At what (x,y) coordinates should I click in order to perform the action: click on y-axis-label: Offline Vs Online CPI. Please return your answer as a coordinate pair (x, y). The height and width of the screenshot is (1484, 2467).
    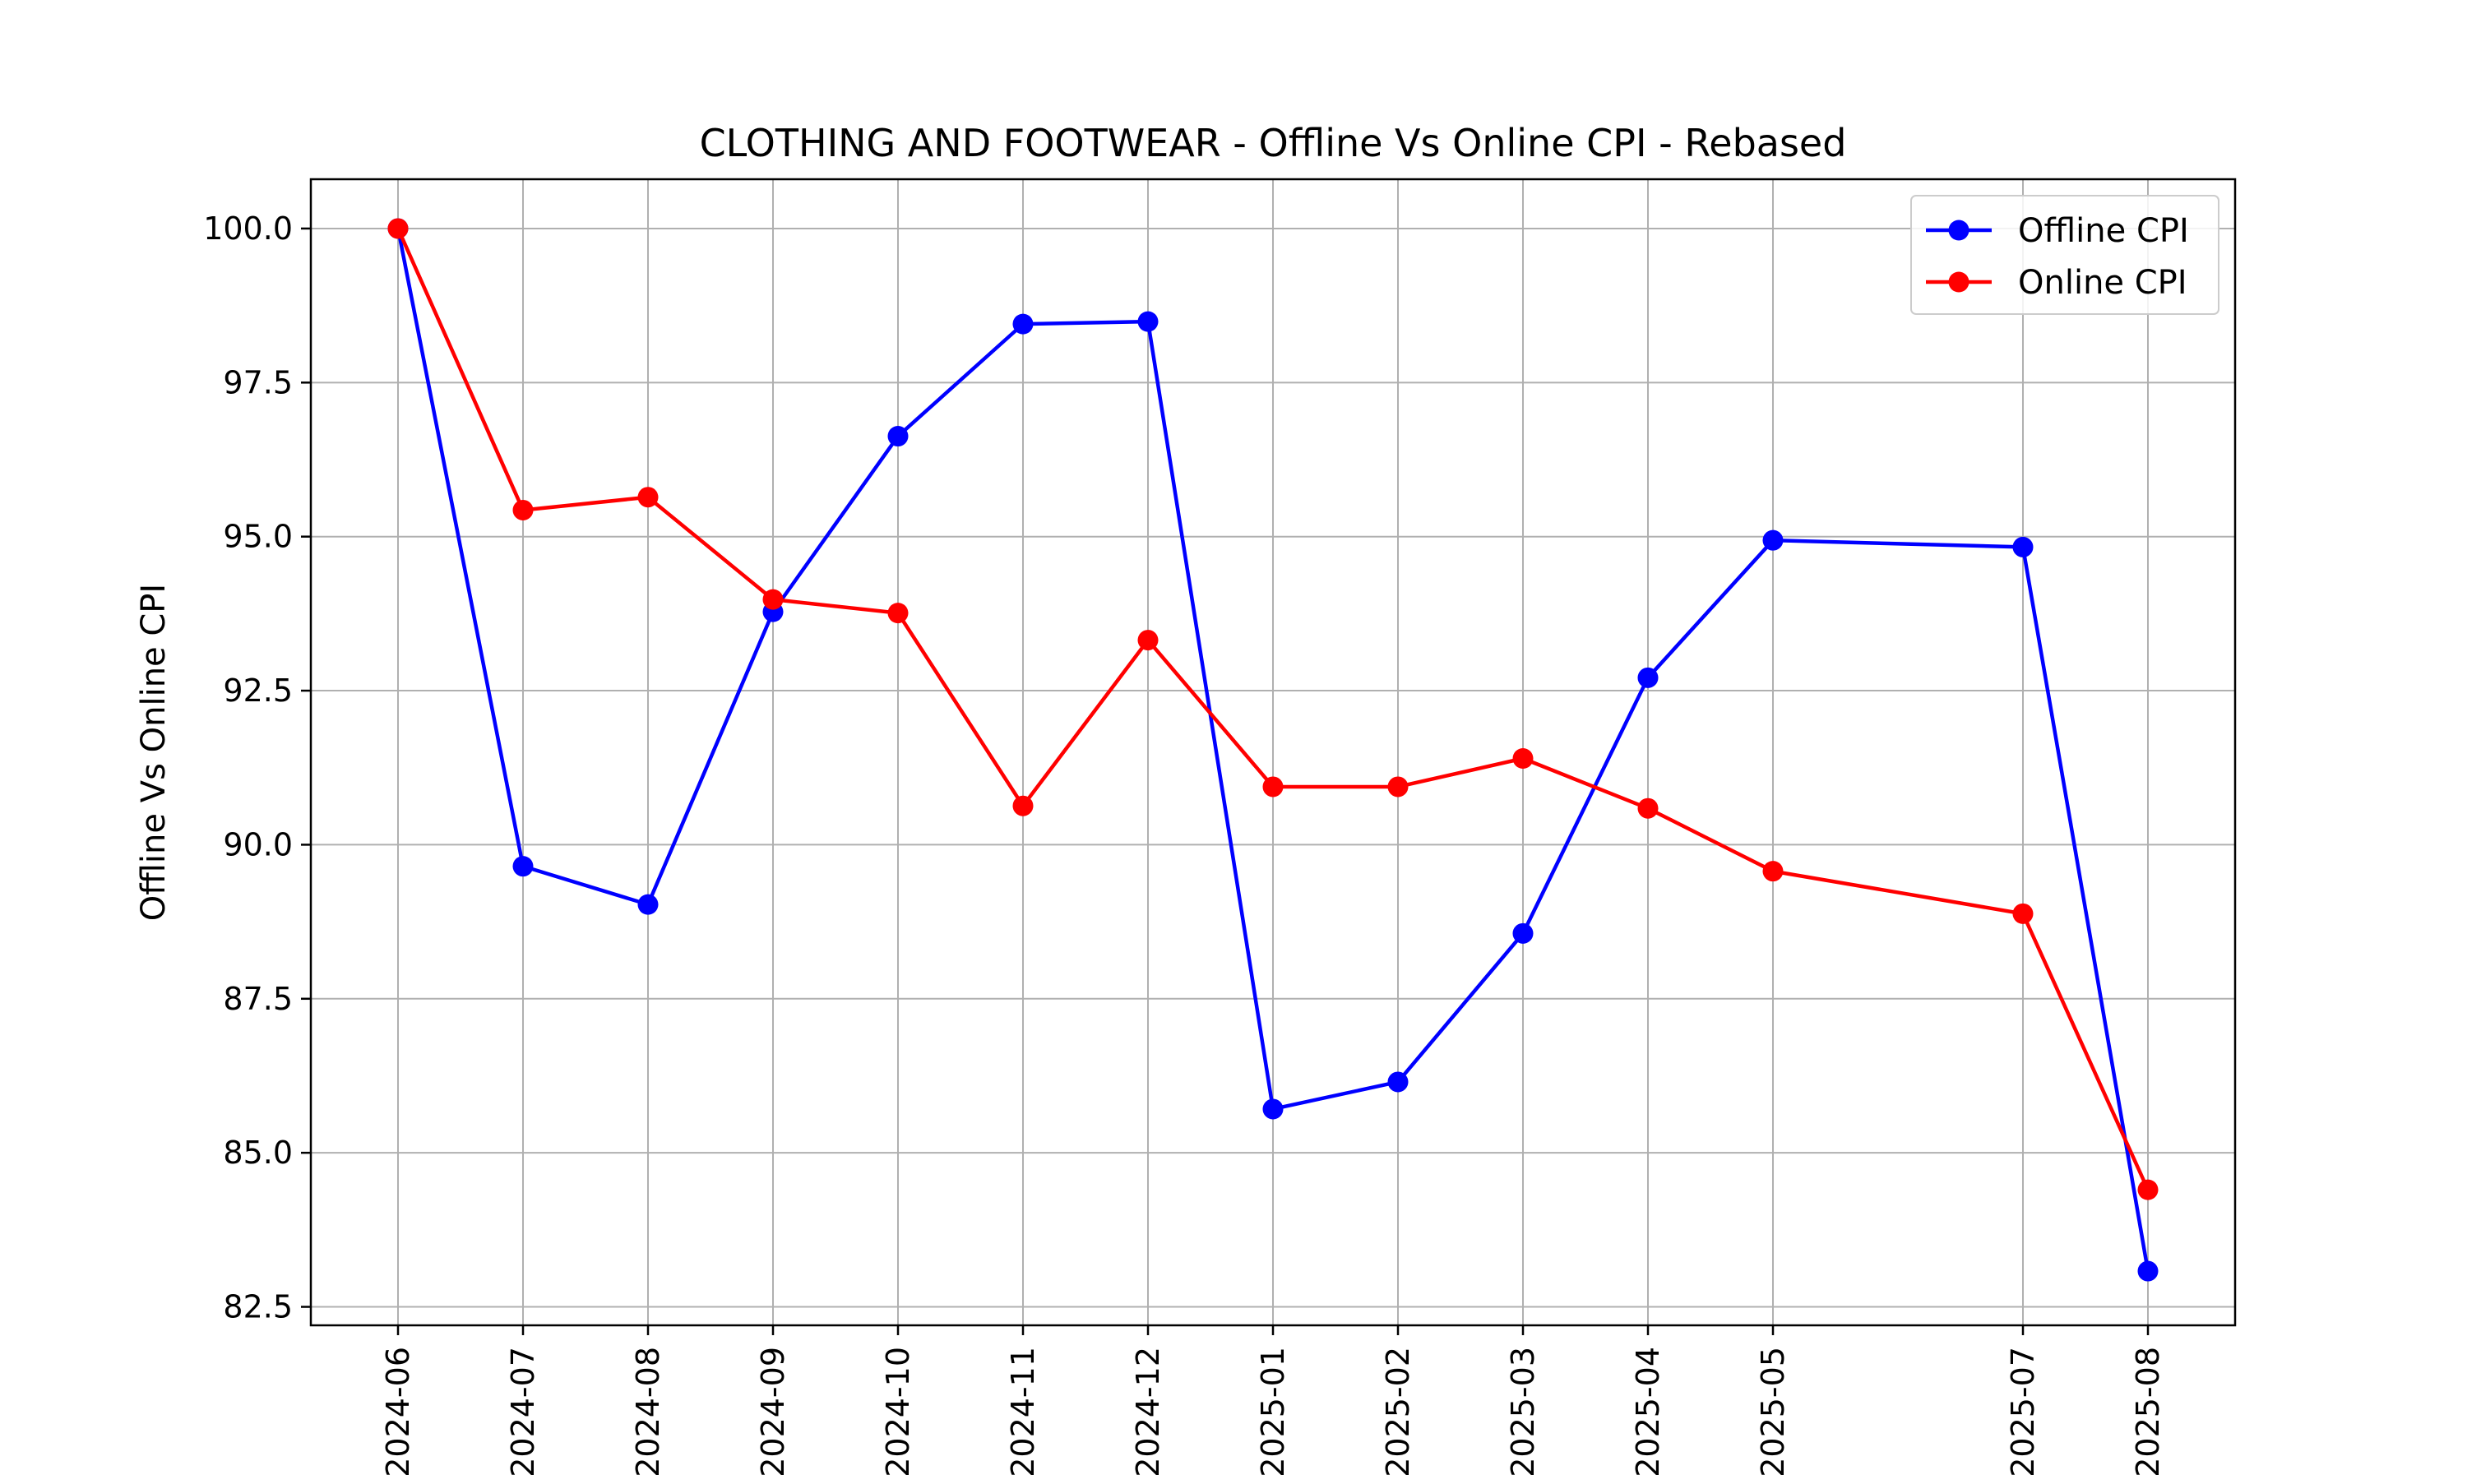
    Looking at the image, I should click on (154, 753).